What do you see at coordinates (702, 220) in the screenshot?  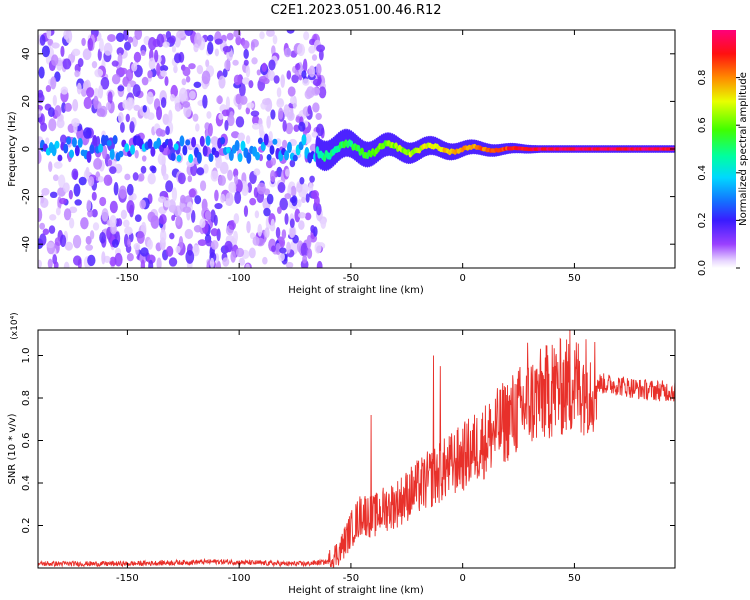 I see `colorbar-tick-label: 0.2` at bounding box center [702, 220].